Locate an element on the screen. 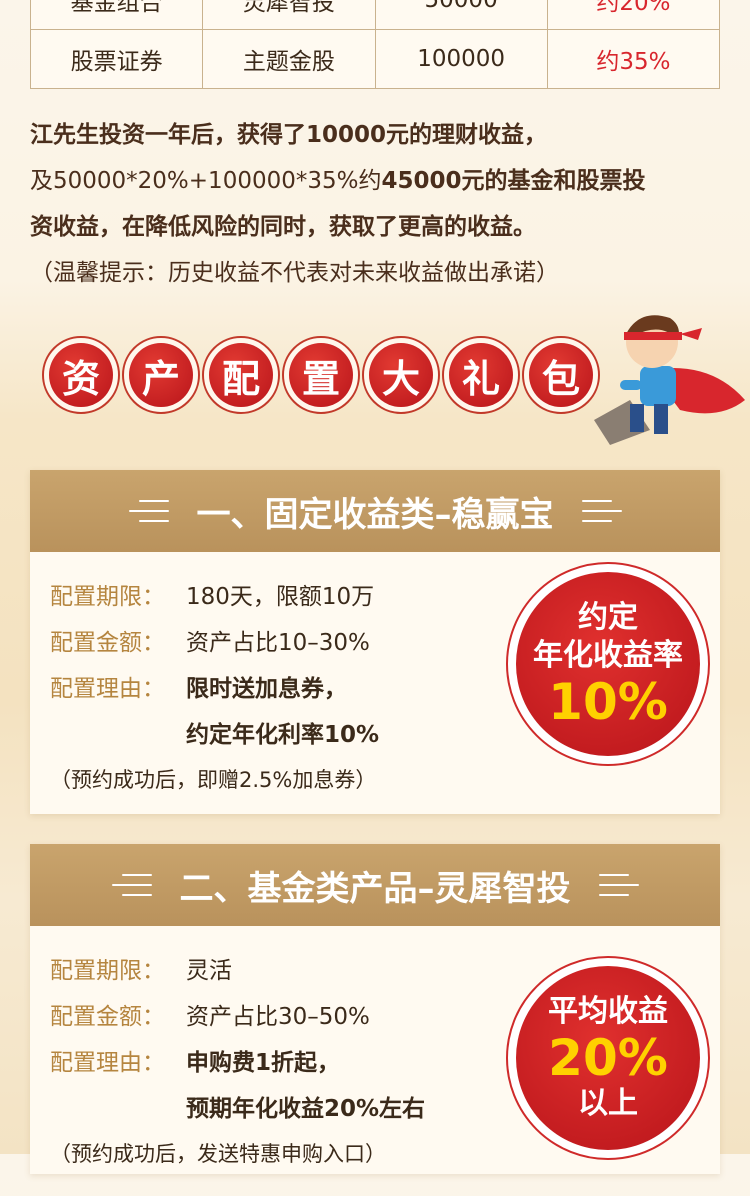 The image size is (750, 1196). badge-rate: 10% is located at coordinates (608, 702).